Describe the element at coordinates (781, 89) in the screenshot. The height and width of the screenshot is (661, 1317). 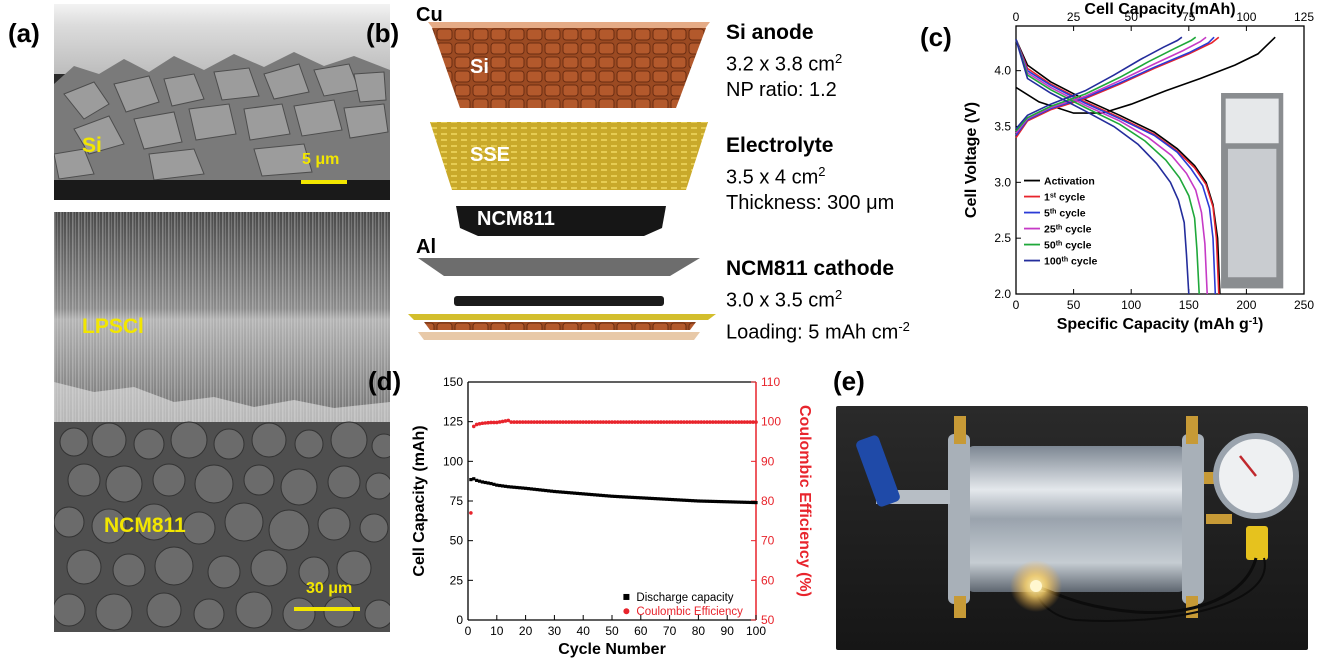
I see `spec-si-anode-np: NP ratio: 1.2` at that location.